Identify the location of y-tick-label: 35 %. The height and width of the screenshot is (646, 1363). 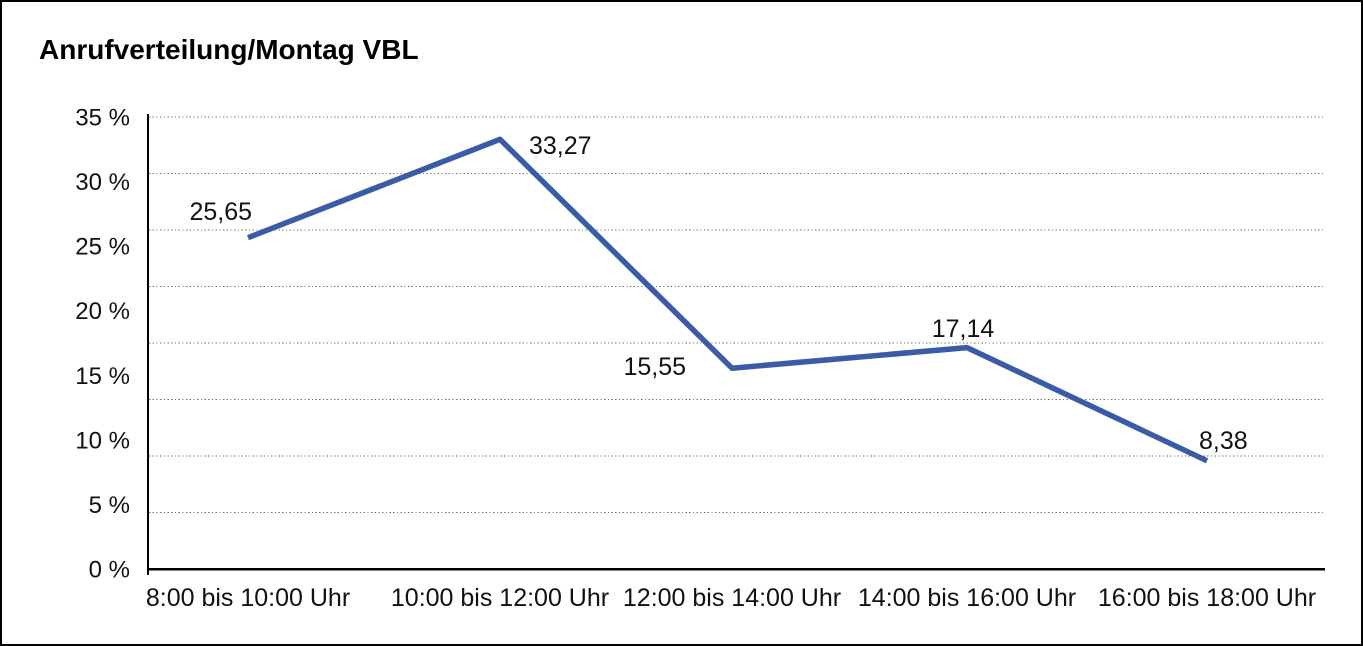
(102, 118).